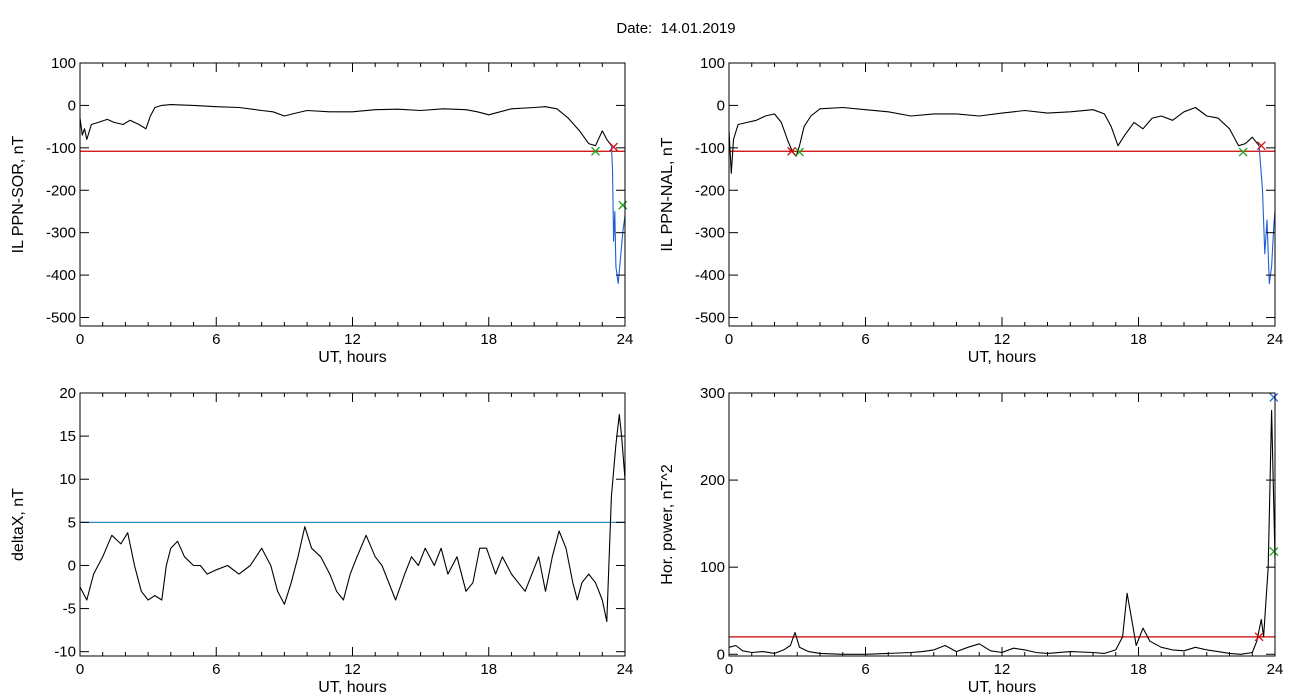 This screenshot has height=700, width=1300. Describe the element at coordinates (18, 524) in the screenshot. I see `y-axis-label: deltaX, nT` at that location.